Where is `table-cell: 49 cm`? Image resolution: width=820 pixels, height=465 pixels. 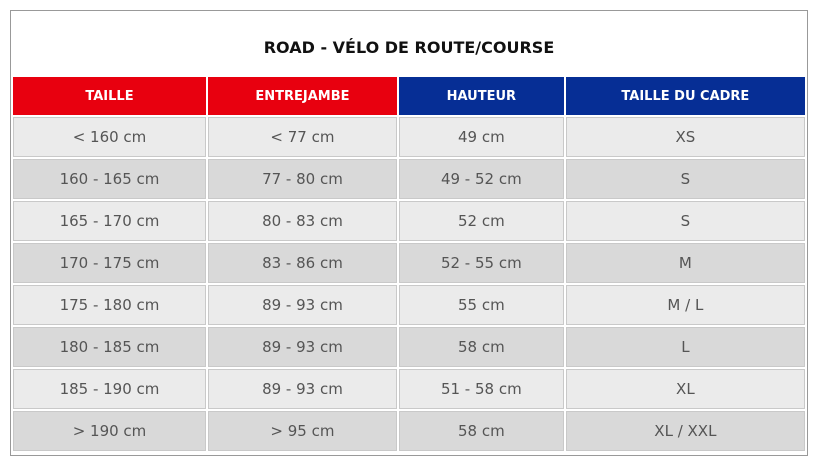 table-cell: 49 cm is located at coordinates (481, 137).